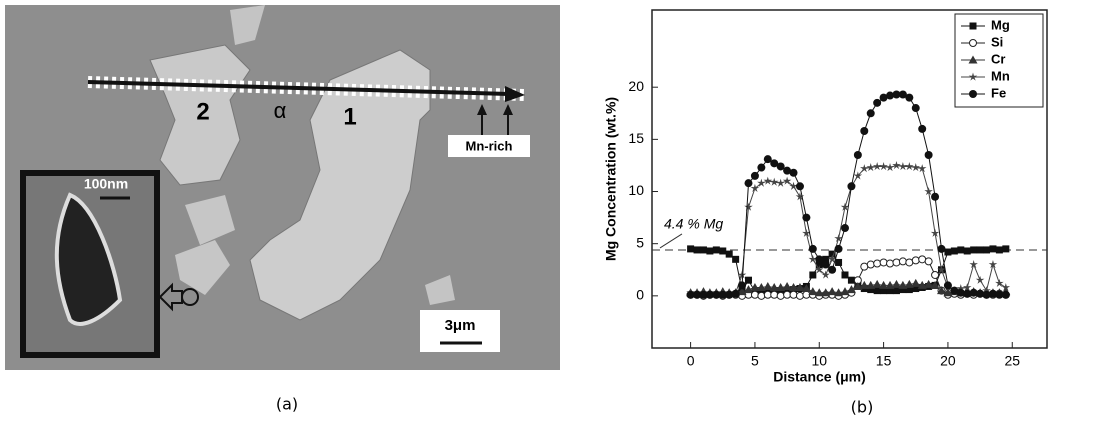 The image size is (1098, 423). I want to click on reference-pointer, so click(671, 241).